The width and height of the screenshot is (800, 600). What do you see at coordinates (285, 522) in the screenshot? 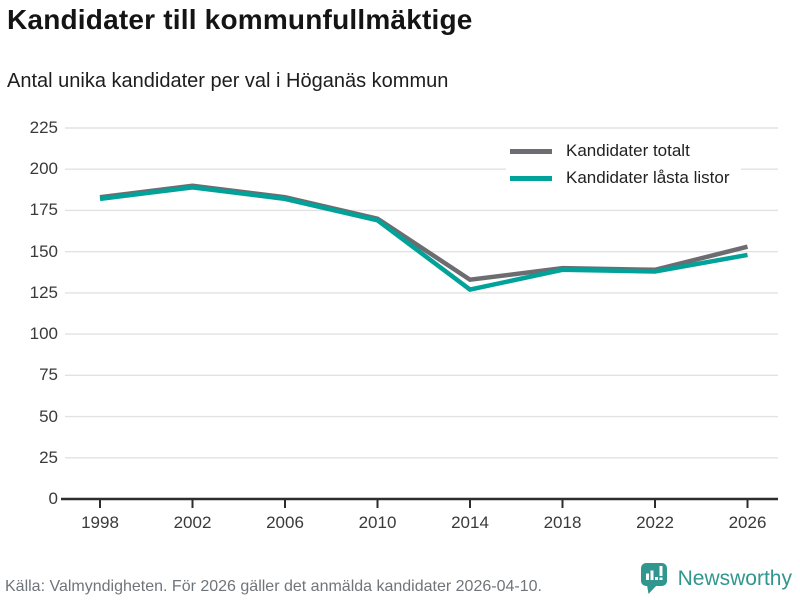
I see `x-axis-tick-label: 2006` at bounding box center [285, 522].